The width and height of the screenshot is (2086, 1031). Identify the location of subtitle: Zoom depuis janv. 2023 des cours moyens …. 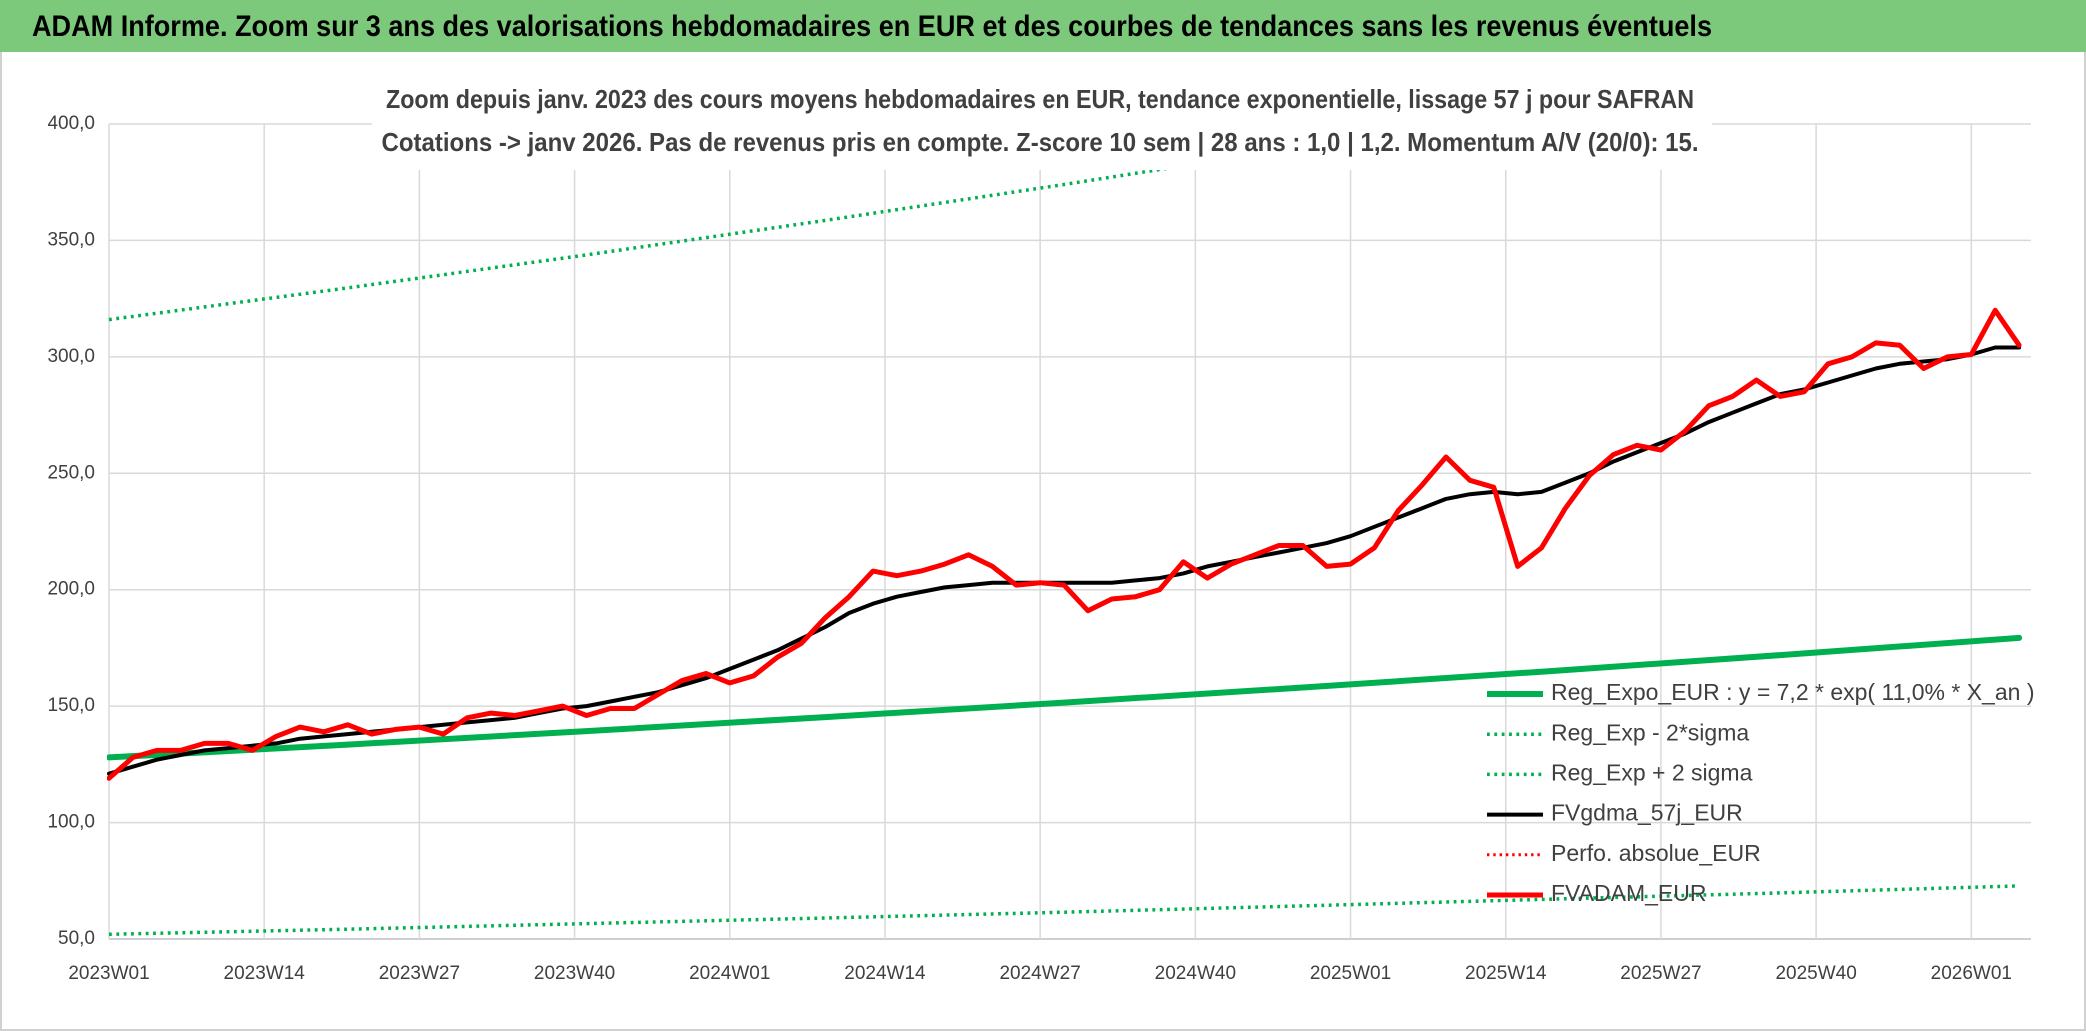
(1040, 99).